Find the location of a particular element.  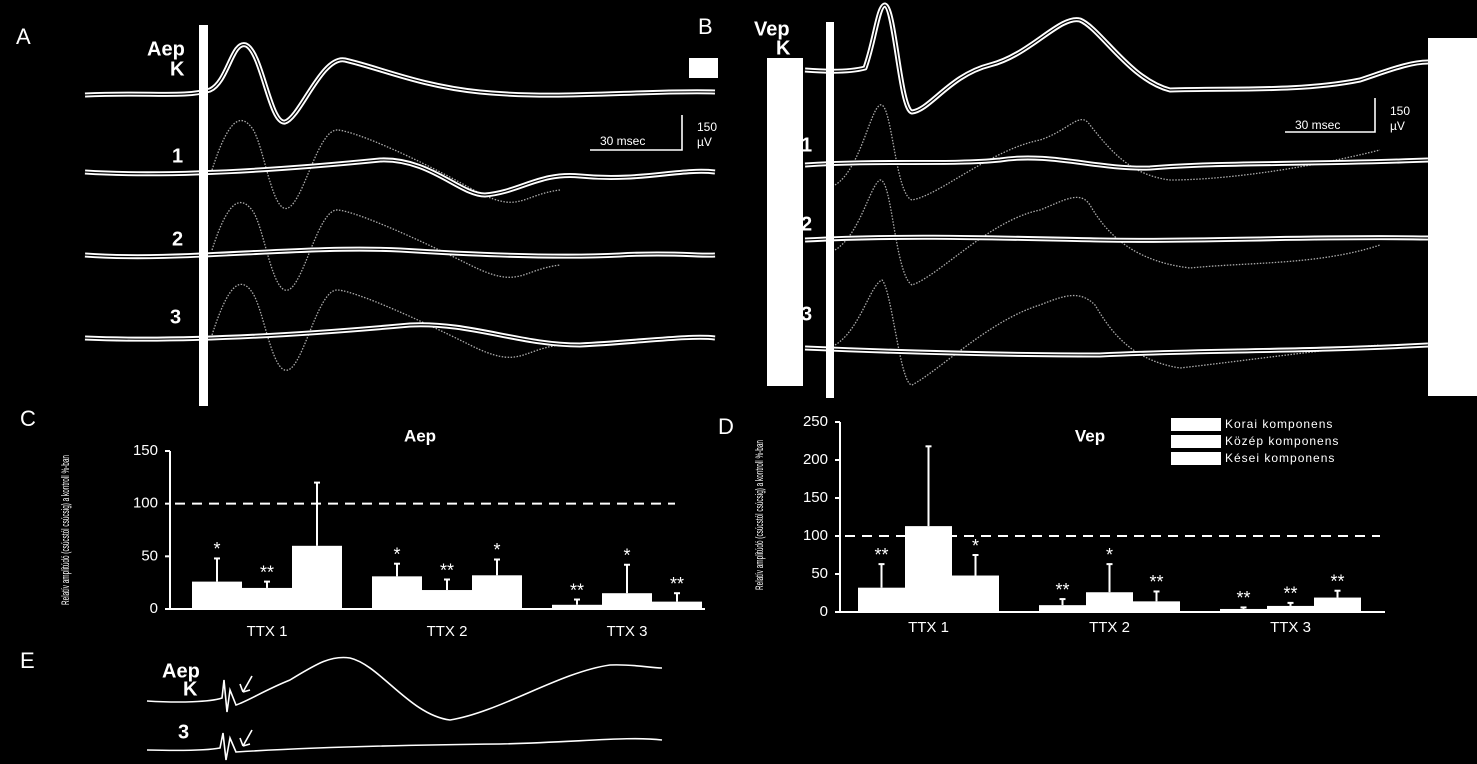

chart-title: Aep is located at coordinates (420, 435).